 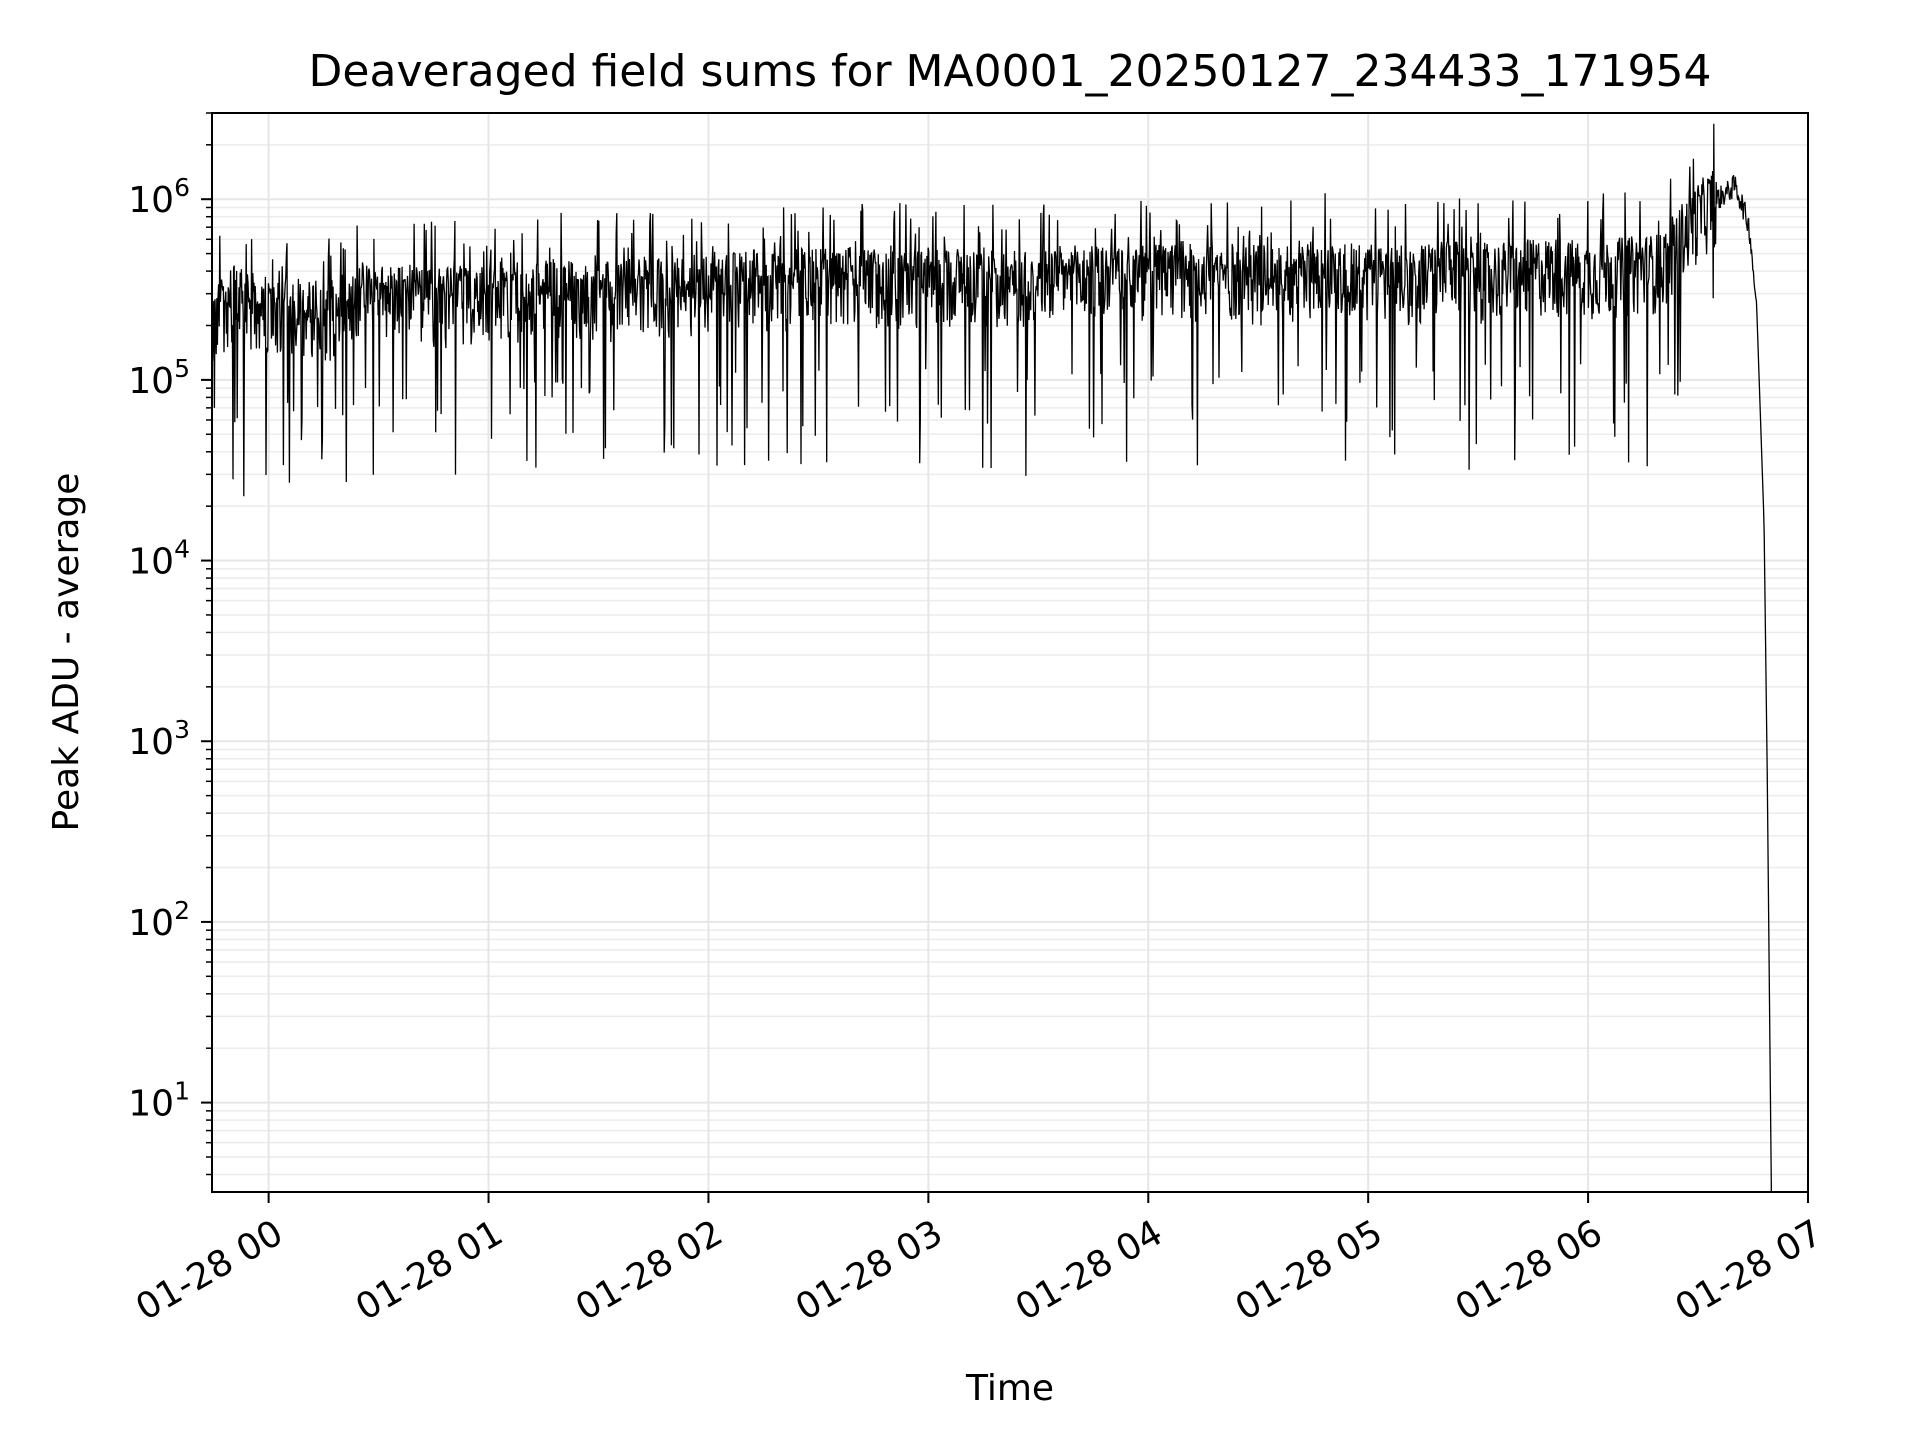 I want to click on y-tick-label: 10⁶, so click(x=159, y=197).